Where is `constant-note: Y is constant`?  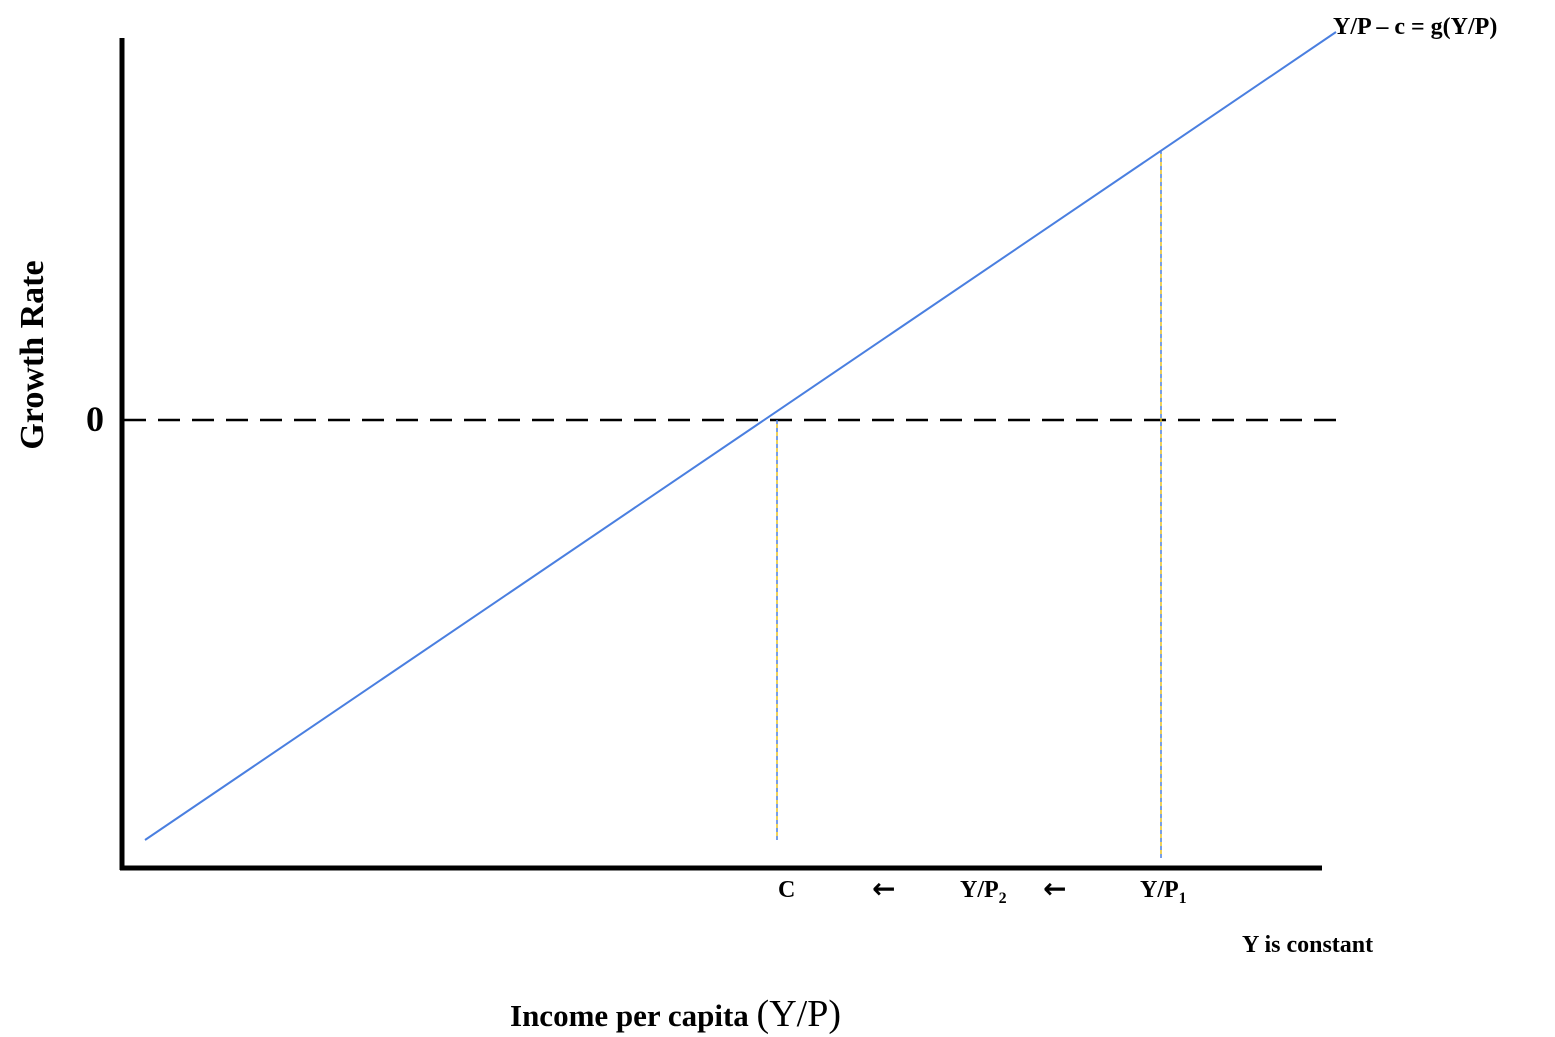 constant-note: Y is constant is located at coordinates (1308, 945).